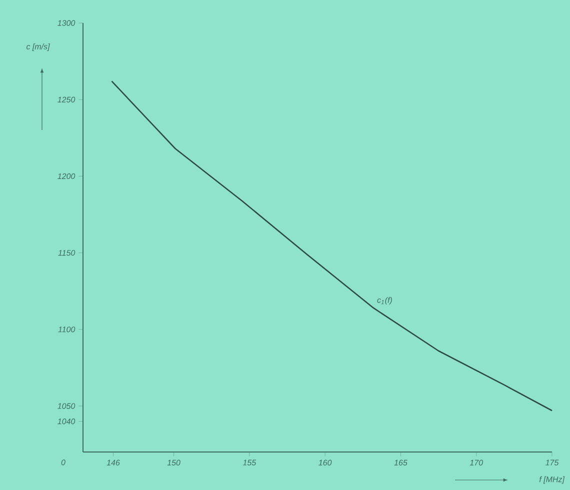  I want to click on y-tick-label: 1100, so click(67, 329).